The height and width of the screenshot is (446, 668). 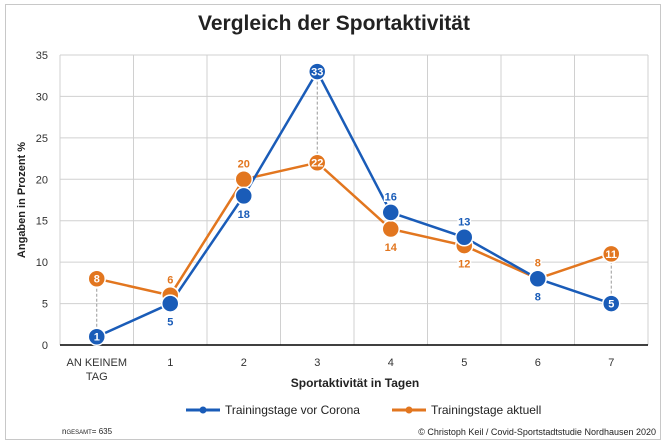 What do you see at coordinates (42, 139) in the screenshot?
I see `y-tick-label: 25` at bounding box center [42, 139].